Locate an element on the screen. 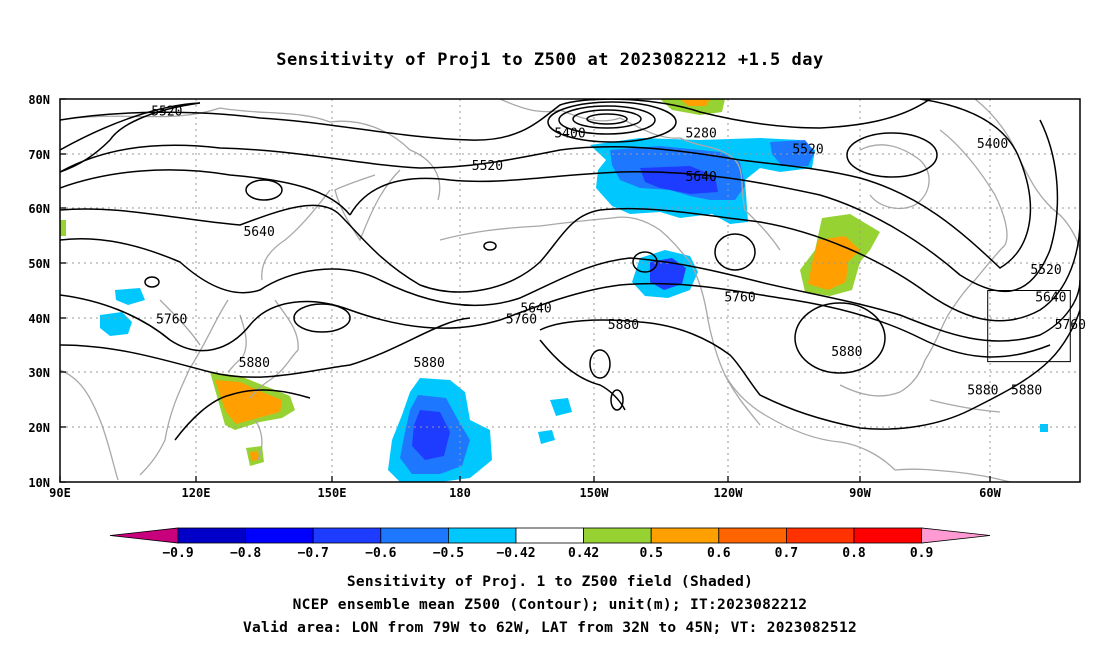 The image size is (1100, 650). contour-5400-east is located at coordinates (892, 155).